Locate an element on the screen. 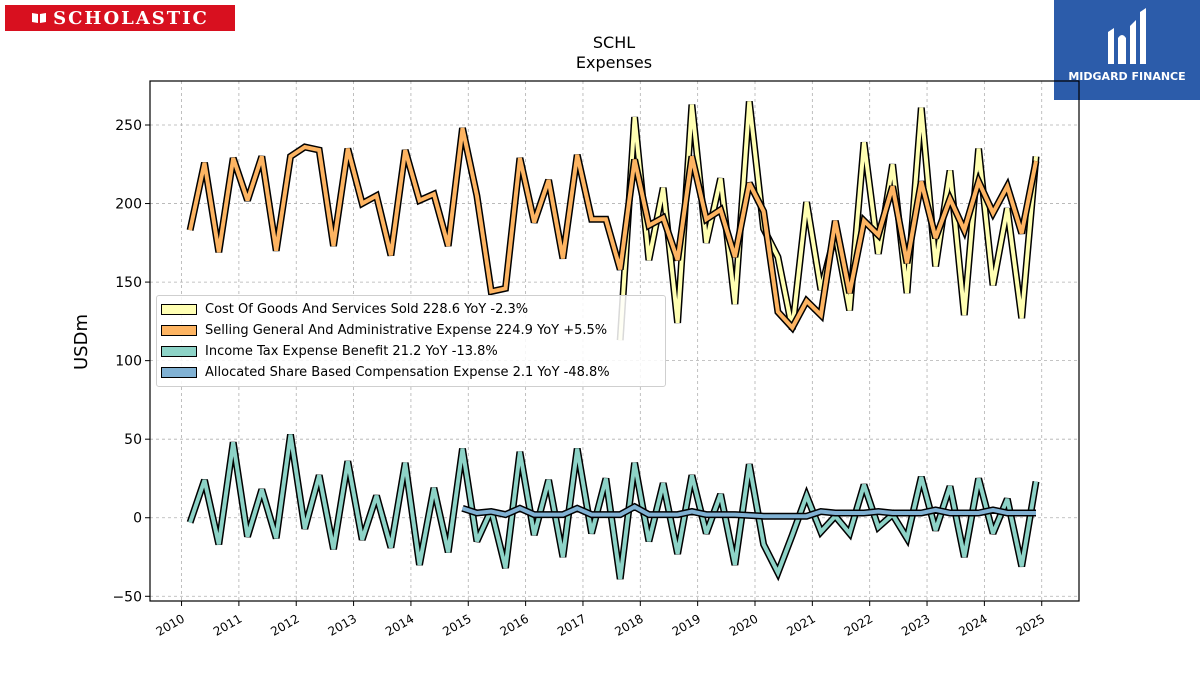 The width and height of the screenshot is (1200, 675). scholastic-logo: SCHOLASTIC is located at coordinates (120, 18).